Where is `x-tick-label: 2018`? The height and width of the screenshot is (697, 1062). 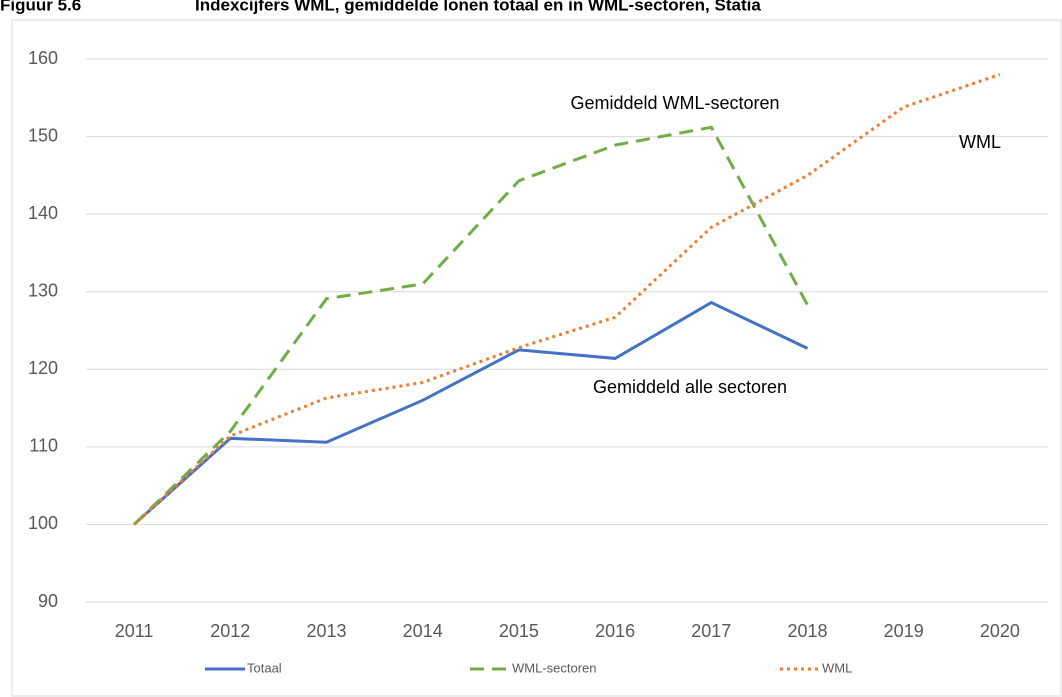
x-tick-label: 2018 is located at coordinates (807, 631).